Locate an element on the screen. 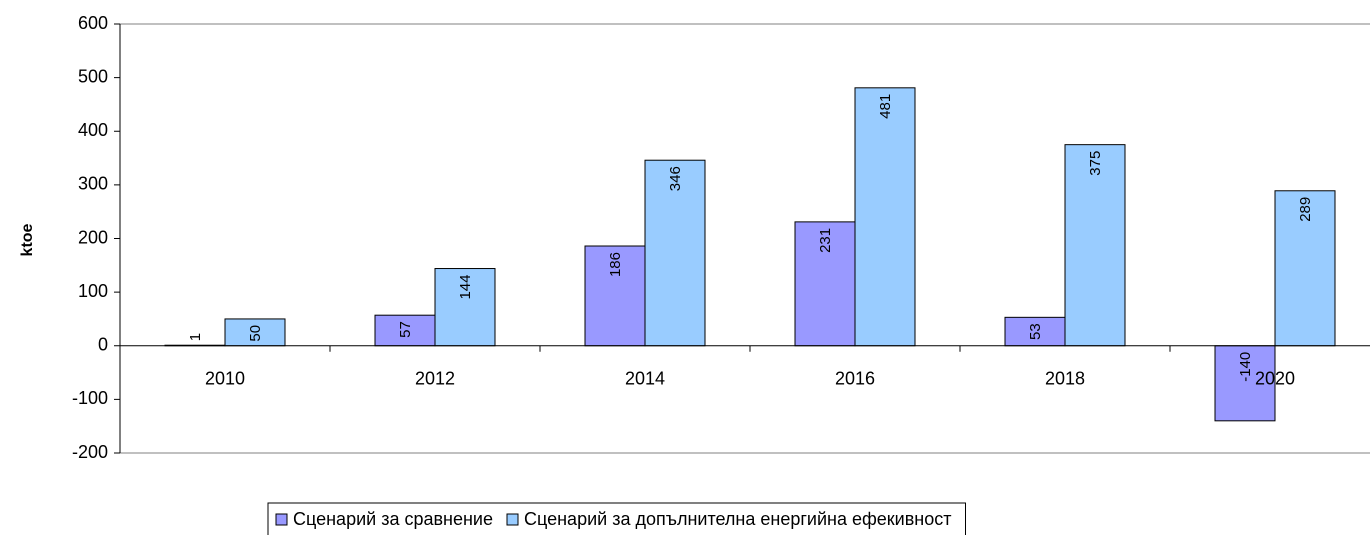 The width and height of the screenshot is (1370, 535). legend-box is located at coordinates (616, 518).